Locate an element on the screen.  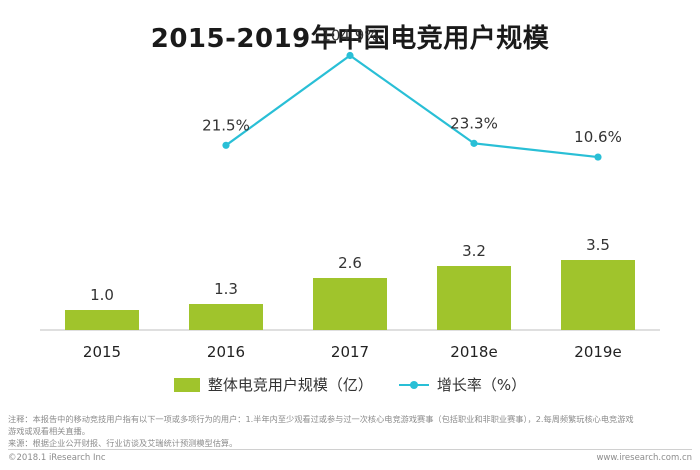
bar-label-2017: 2.6 is located at coordinates (350, 263).